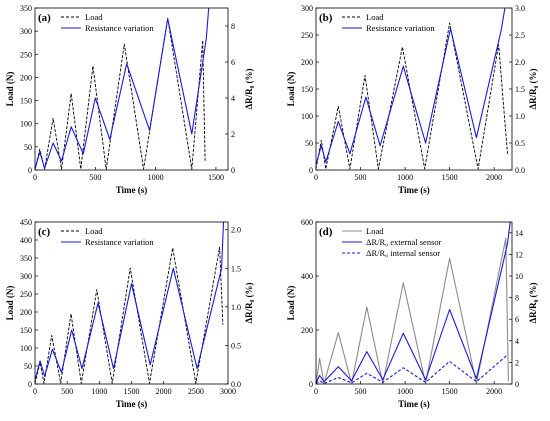 Image resolution: width=550 pixels, height=421 pixels. Describe the element at coordinates (326, 18) in the screenshot. I see `panel-label: (b)` at that location.